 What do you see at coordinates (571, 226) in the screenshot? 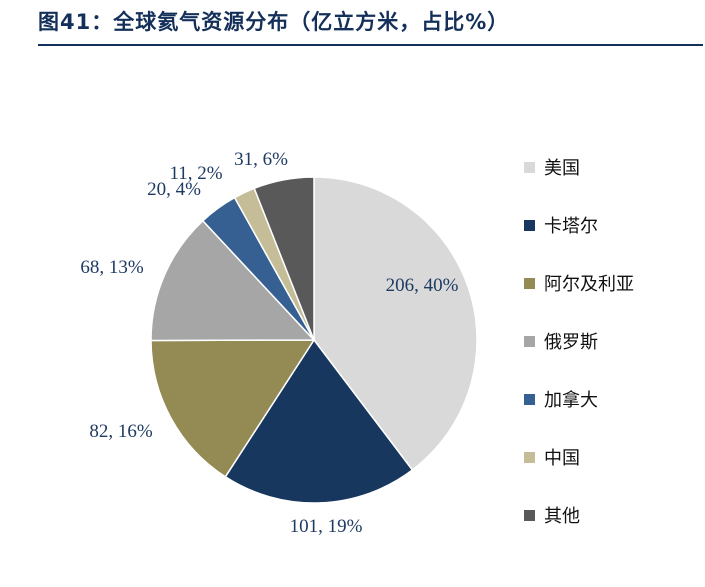
I see `legend-label-1: 卡塔尔` at bounding box center [571, 226].